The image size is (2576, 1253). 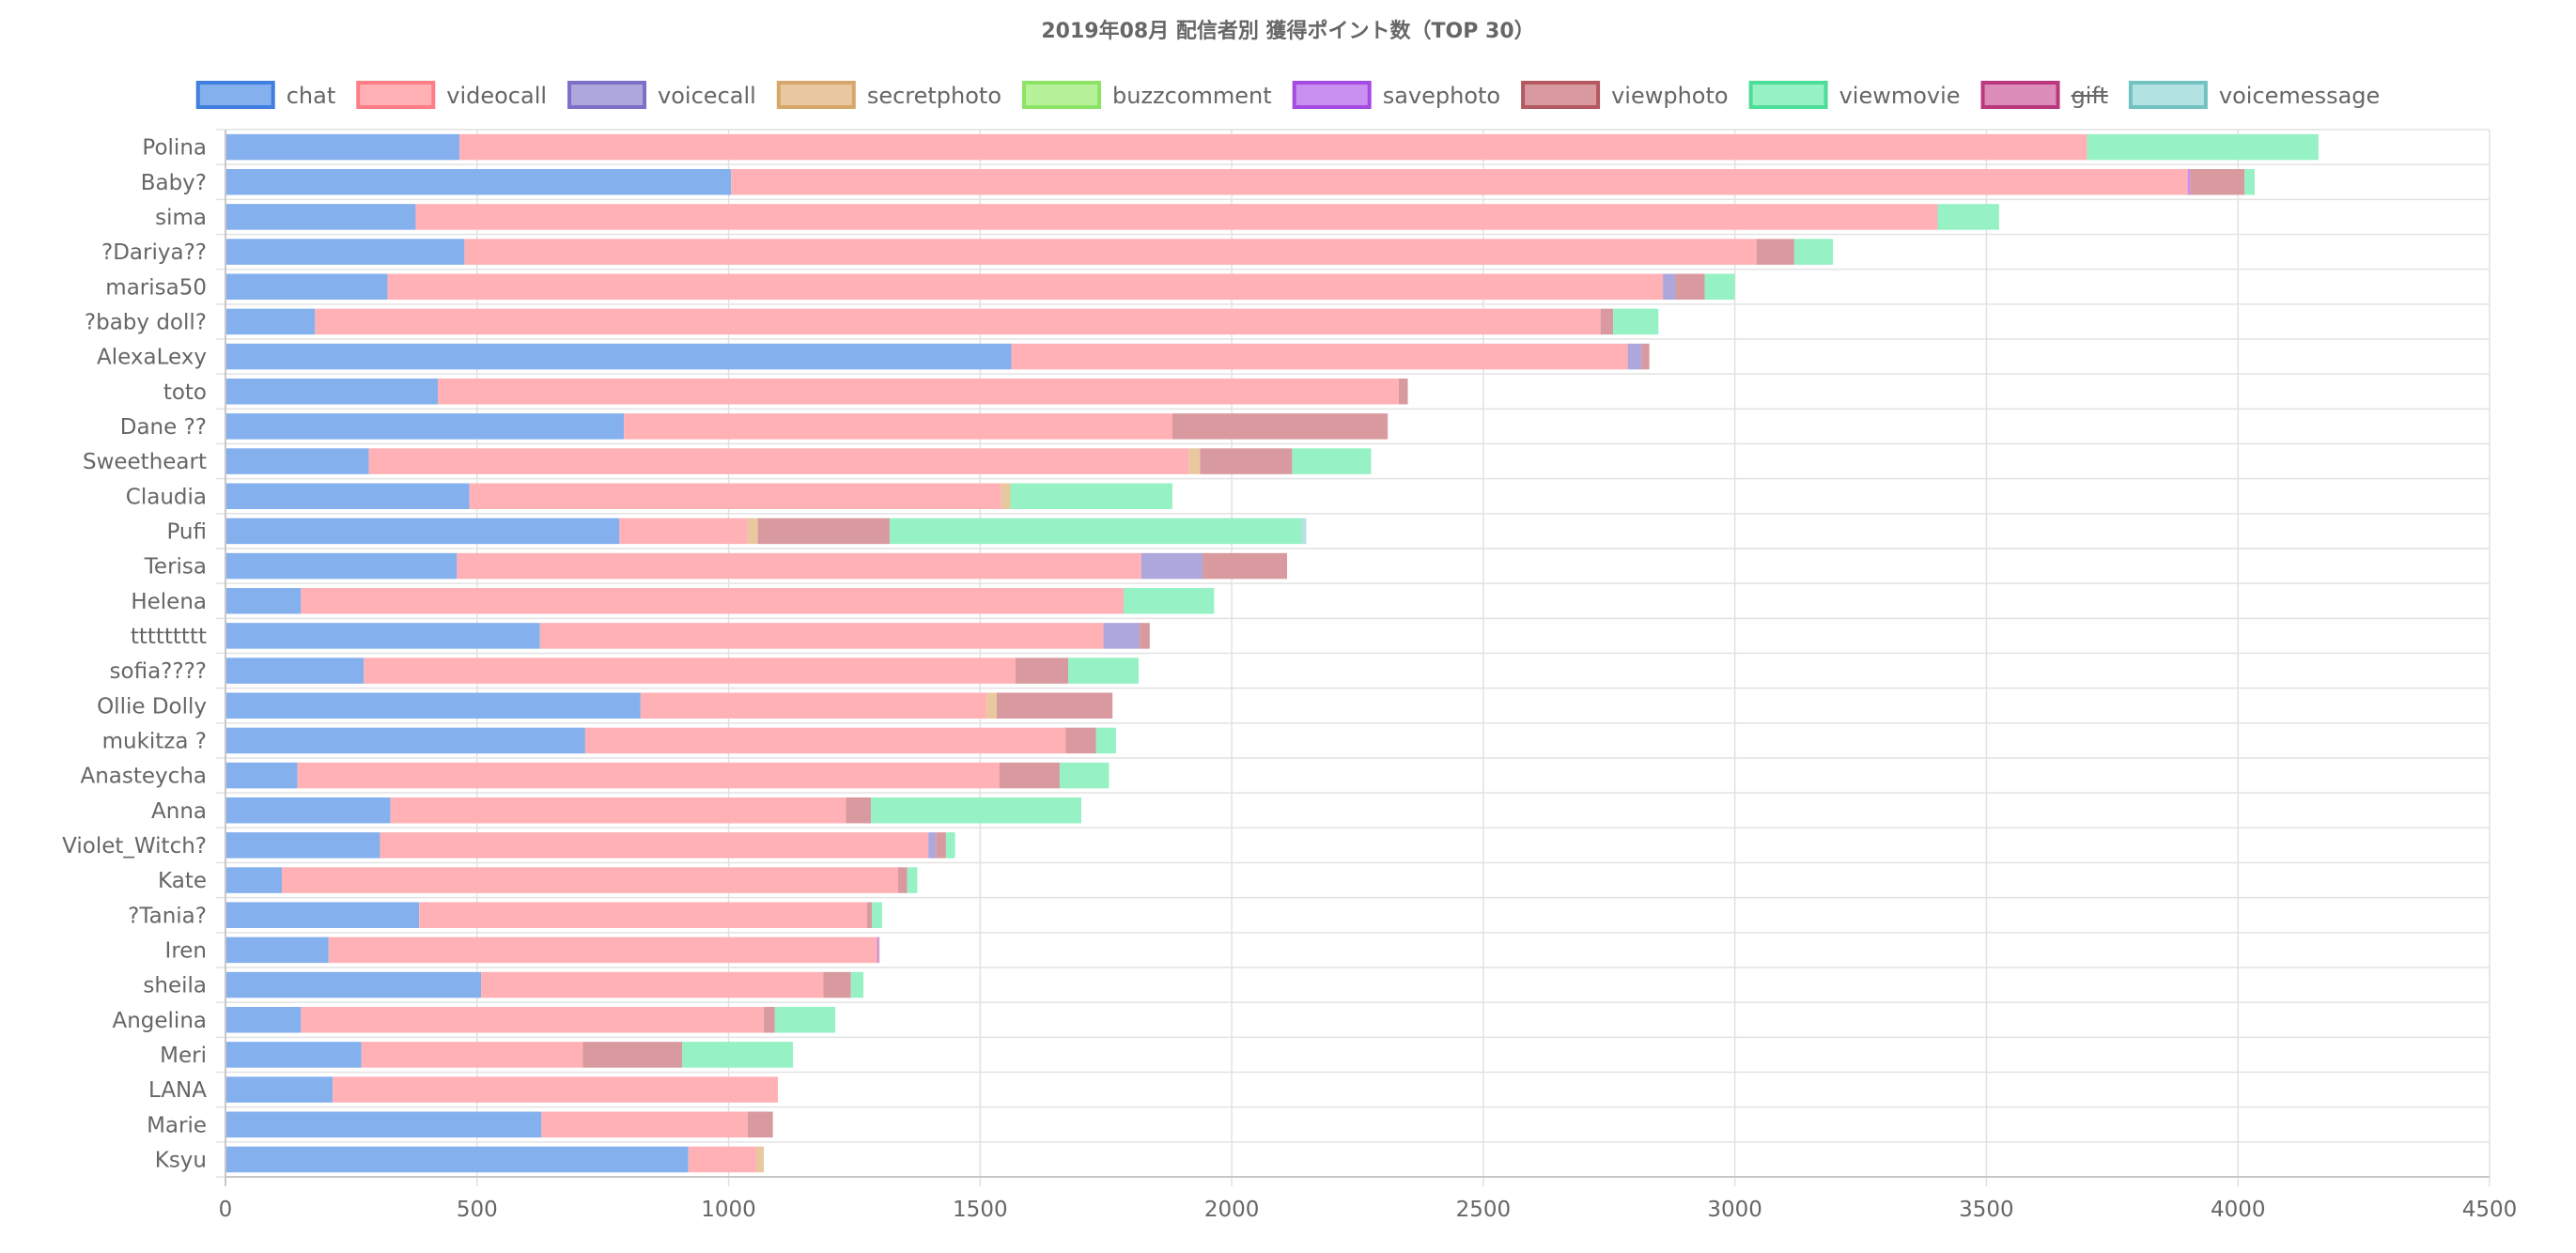 I want to click on legend-item-gift: gift, so click(x=2044, y=95).